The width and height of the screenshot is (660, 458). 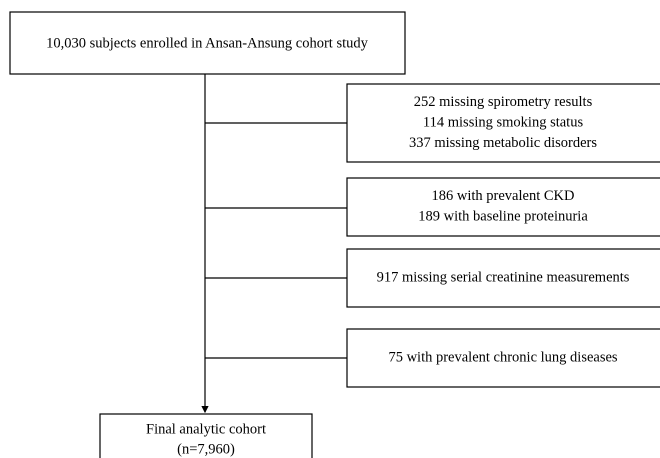 What do you see at coordinates (206, 429) in the screenshot?
I see `final-text: Final analytic cohort` at bounding box center [206, 429].